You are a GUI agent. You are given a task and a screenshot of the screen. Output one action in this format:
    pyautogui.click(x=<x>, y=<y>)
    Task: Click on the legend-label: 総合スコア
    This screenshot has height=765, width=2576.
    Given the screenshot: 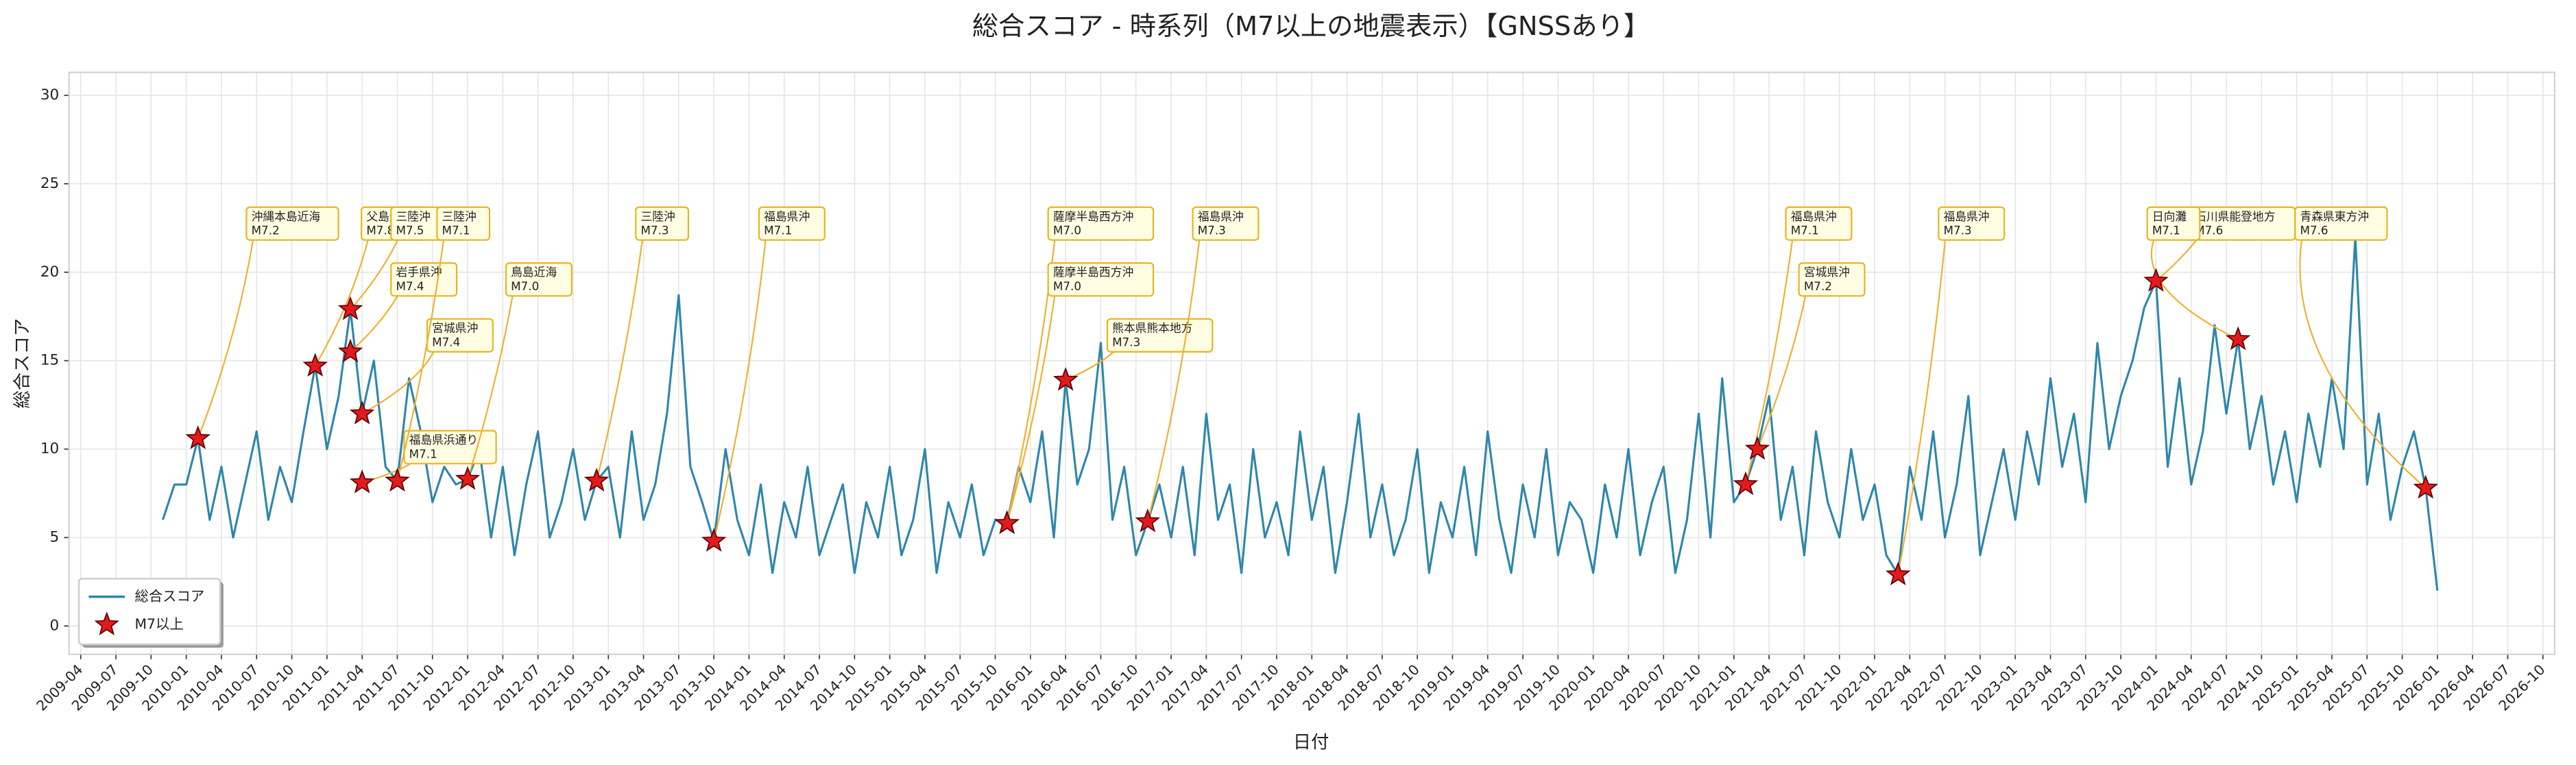 What is the action you would take?
    pyautogui.click(x=169, y=596)
    